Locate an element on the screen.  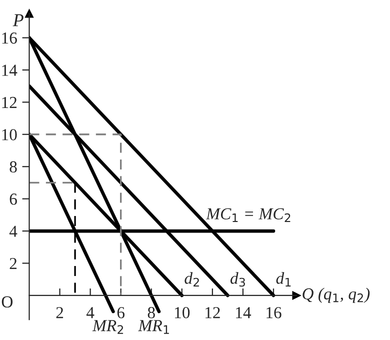
x-axis-title: Q (q$_{1}$, q$_{2}$) is located at coordinates (336, 295).